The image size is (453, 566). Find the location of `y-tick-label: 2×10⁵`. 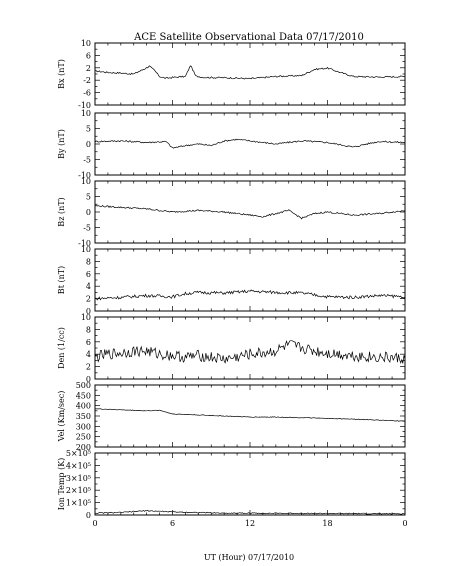

y-tick-label: 2×10⁵ is located at coordinates (78, 490).